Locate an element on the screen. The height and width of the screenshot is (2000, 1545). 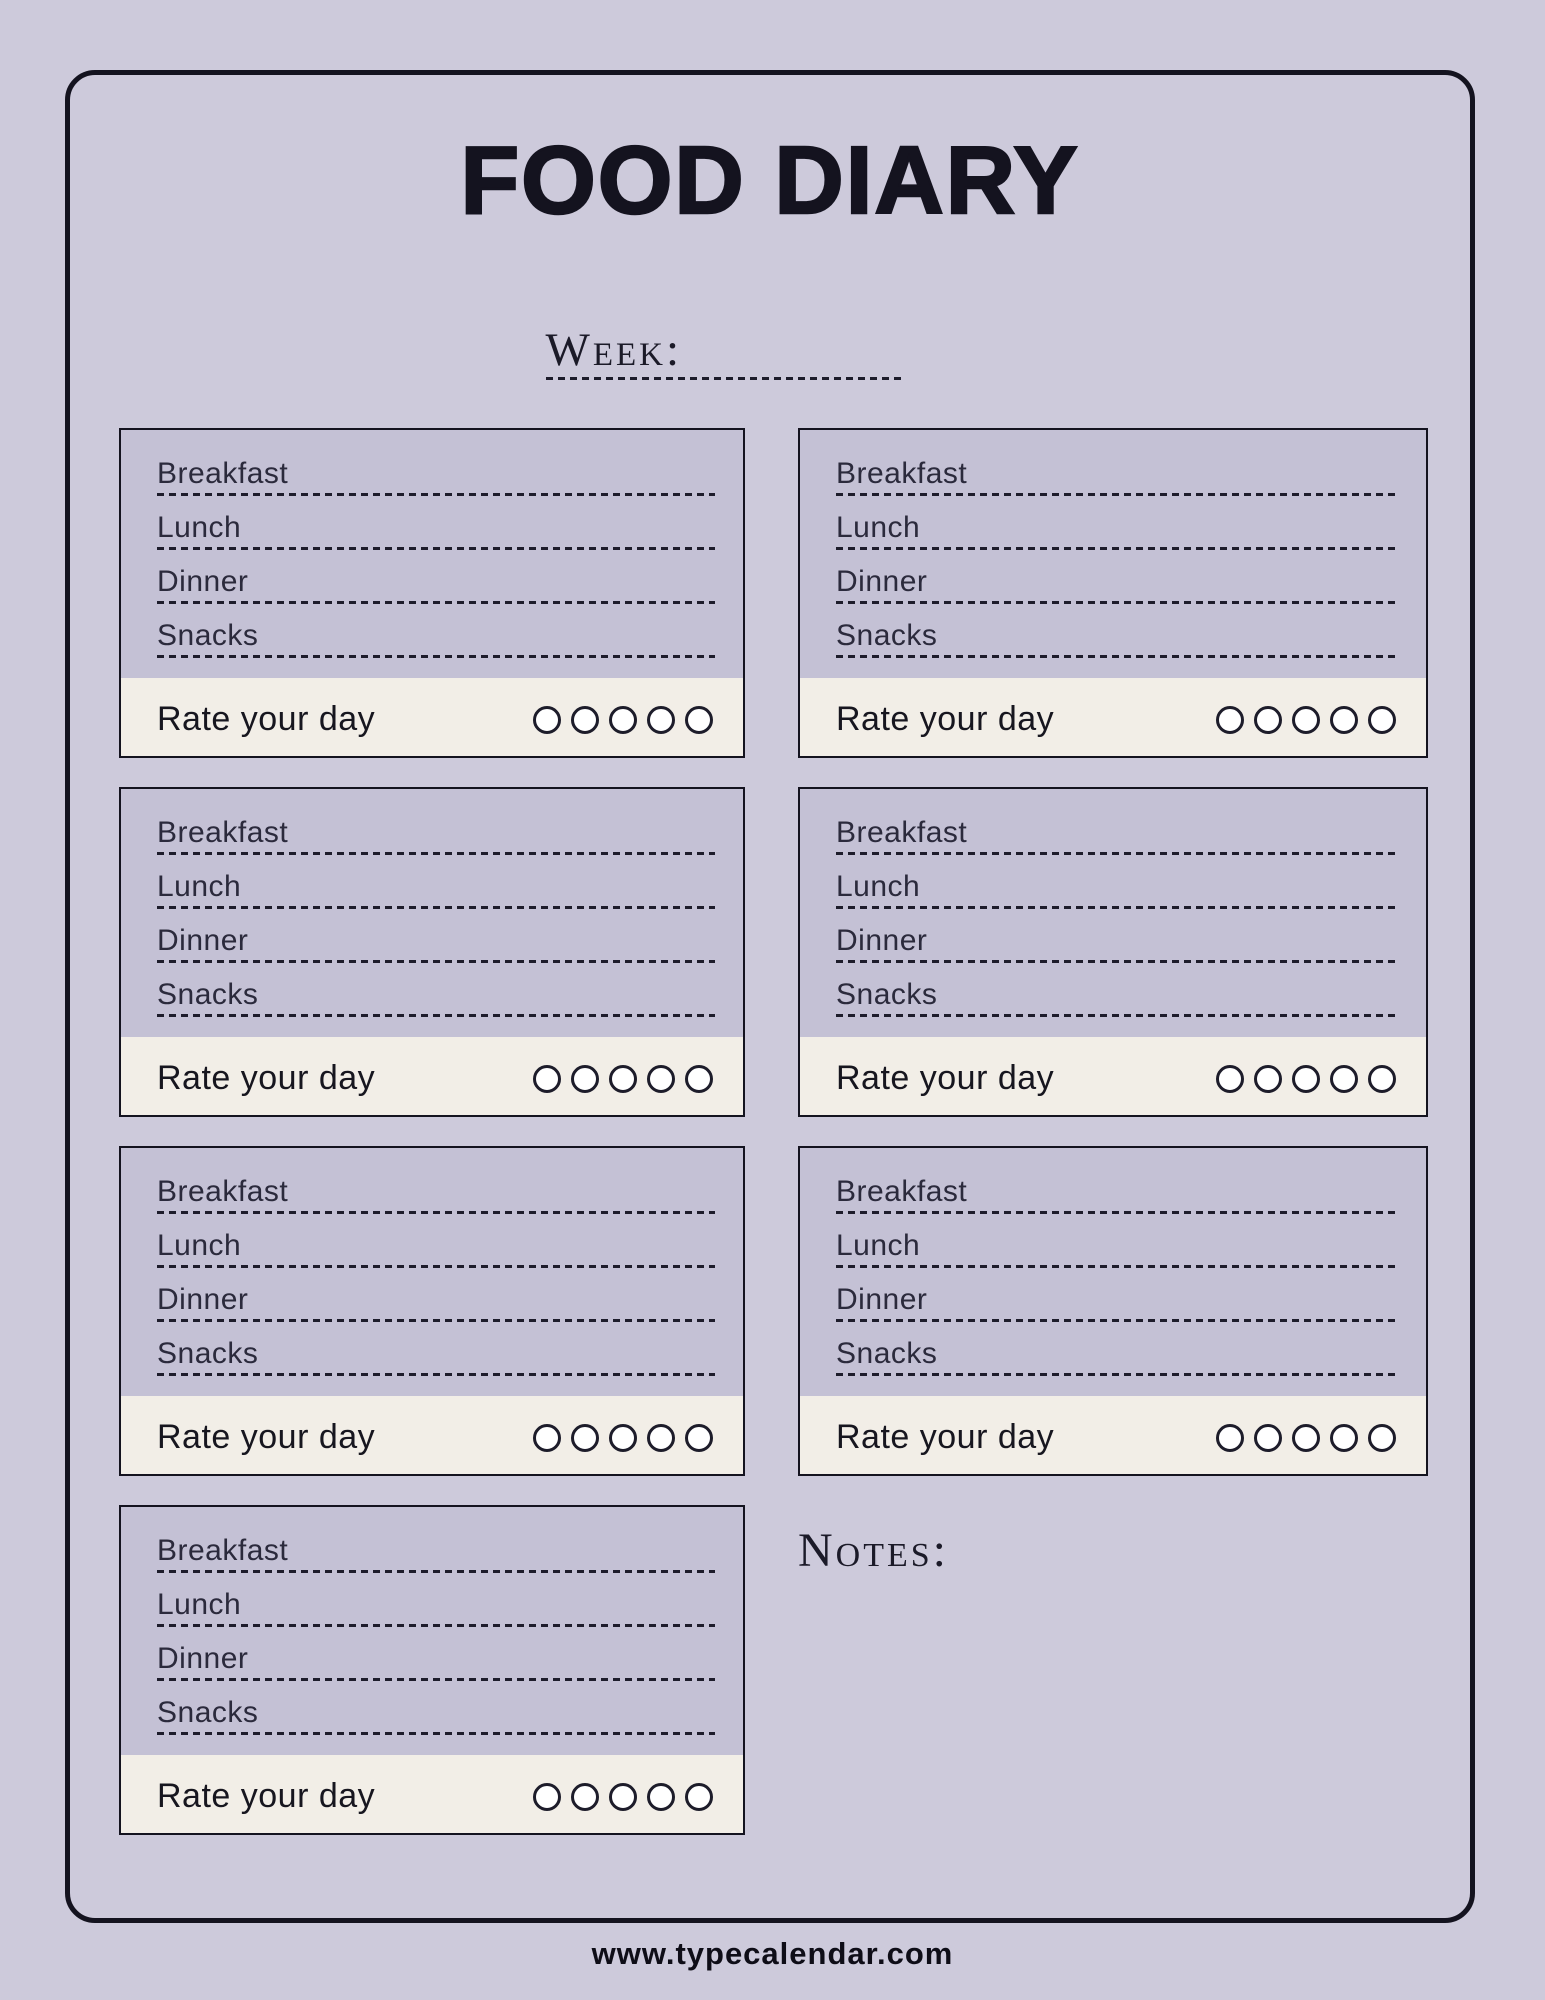
notes-label: Notes: is located at coordinates (873, 1550).